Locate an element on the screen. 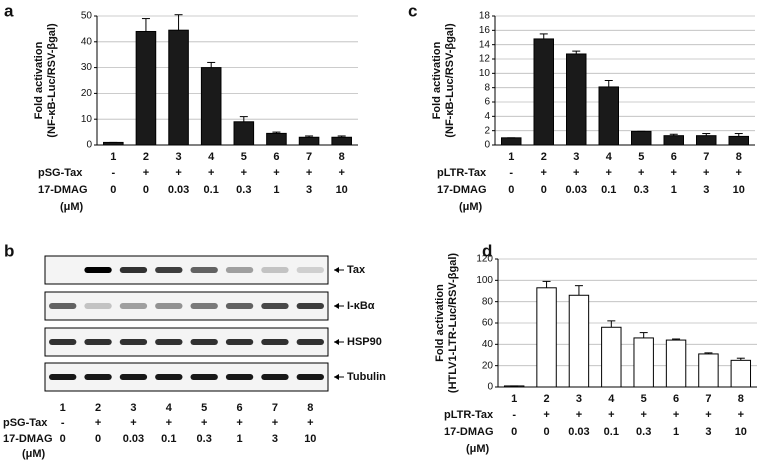  y-tick-label: 50 is located at coordinates (87, 16).